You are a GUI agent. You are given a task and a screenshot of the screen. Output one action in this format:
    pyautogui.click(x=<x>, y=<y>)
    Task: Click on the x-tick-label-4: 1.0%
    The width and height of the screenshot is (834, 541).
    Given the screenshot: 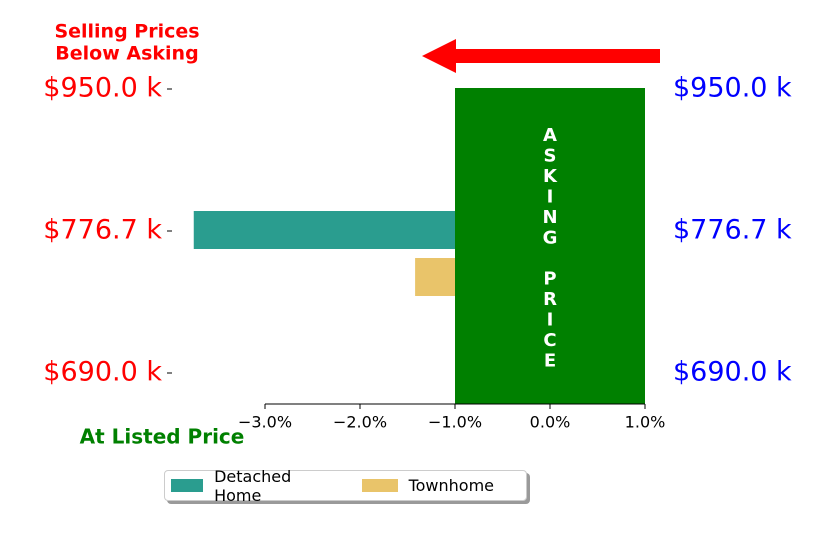 What is the action you would take?
    pyautogui.click(x=645, y=422)
    